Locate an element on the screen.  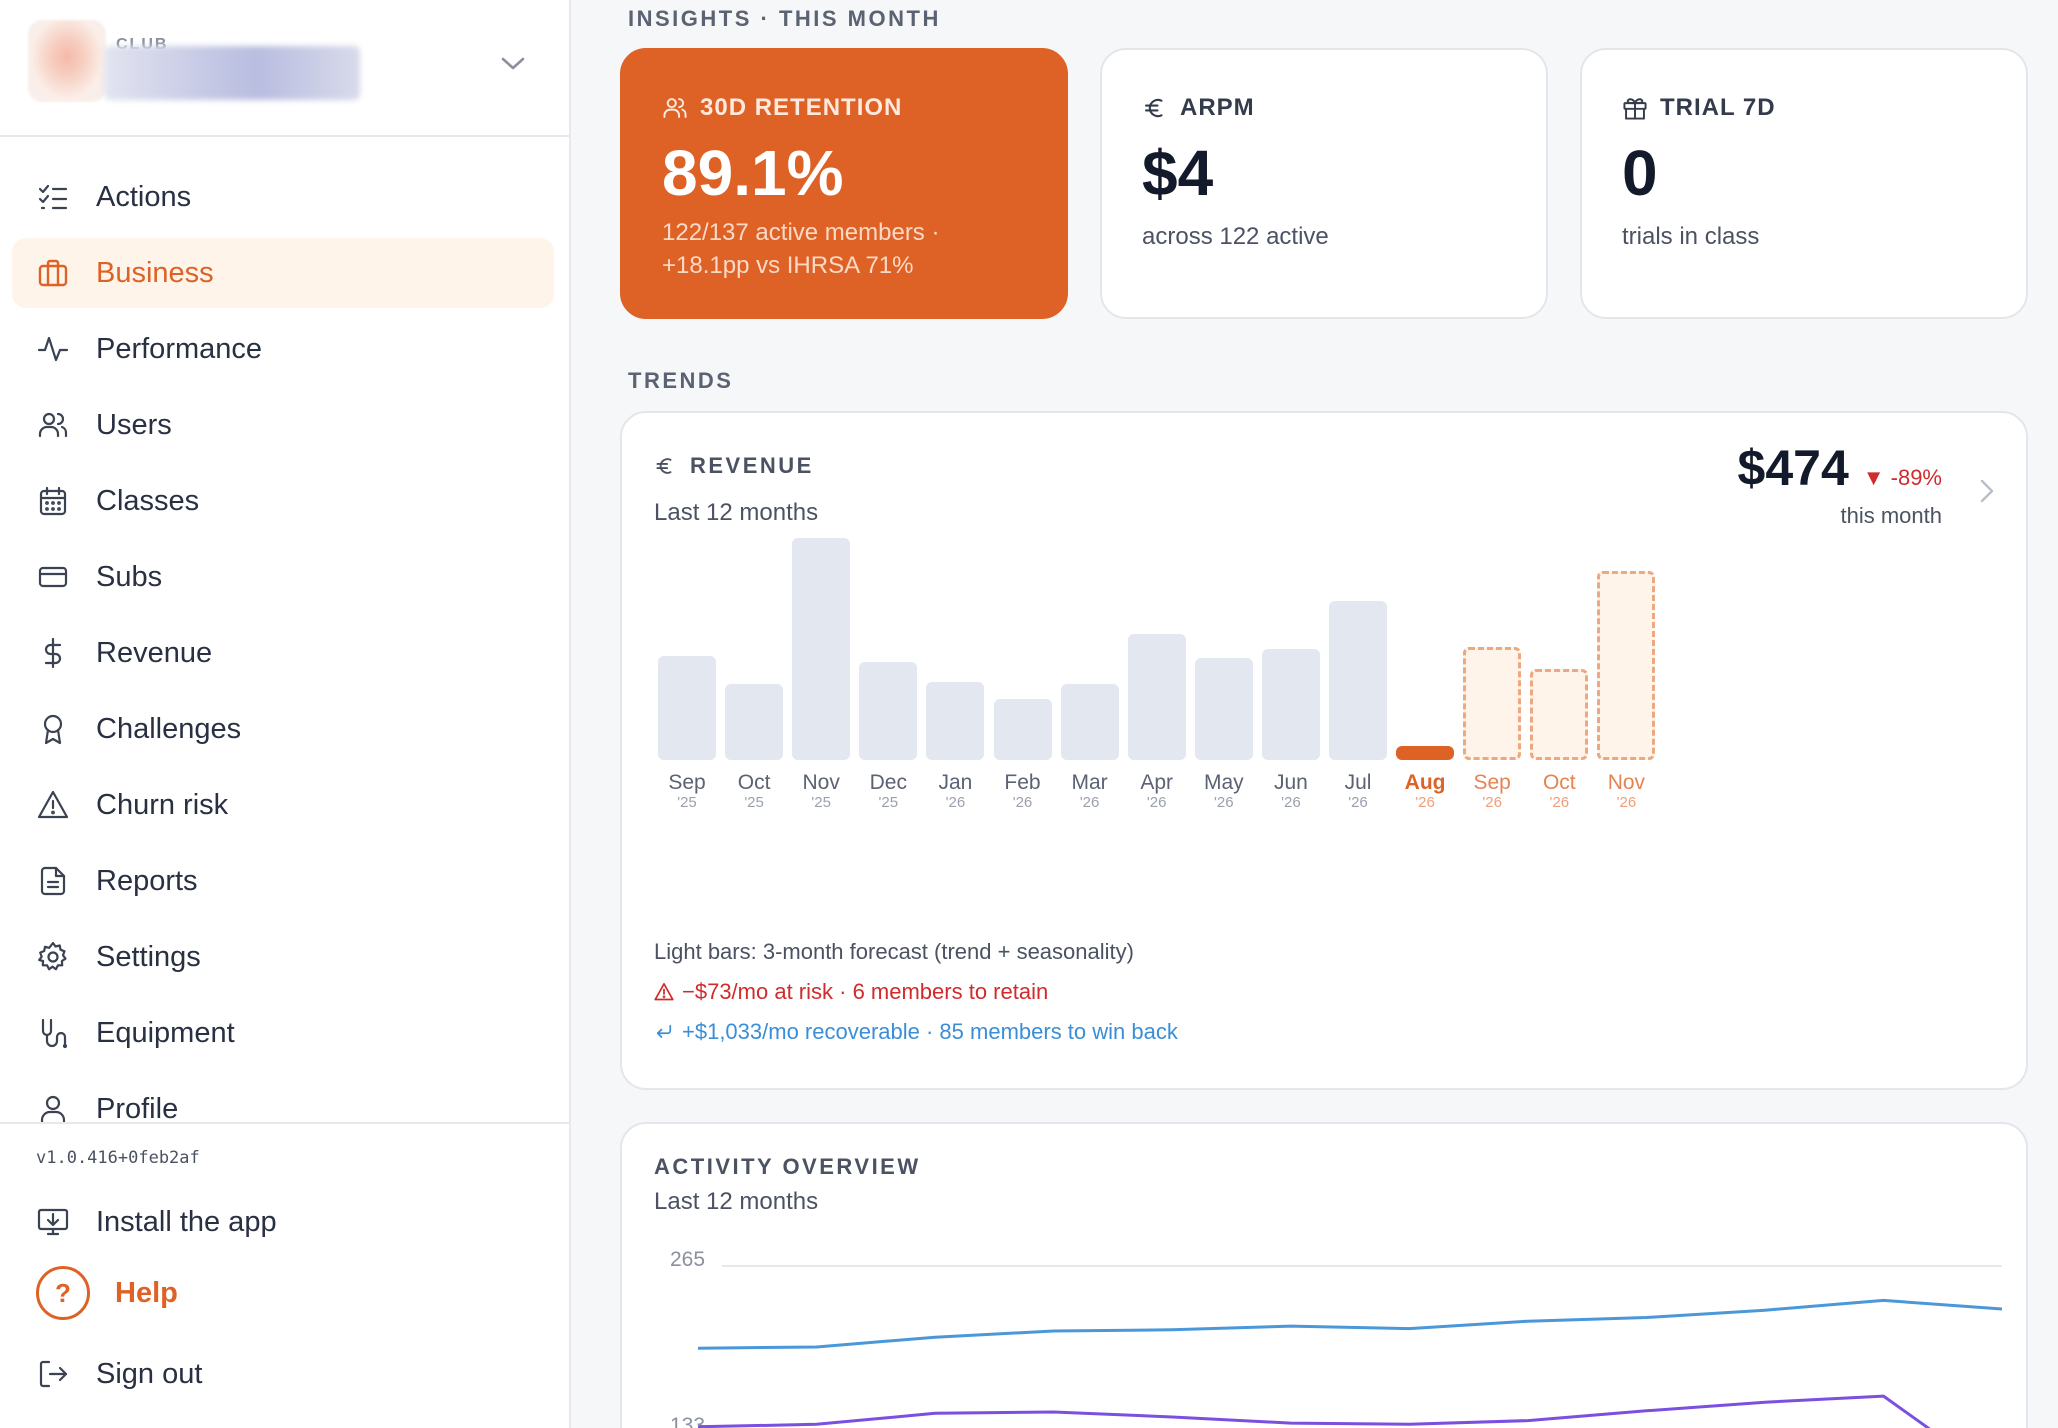
gift-icon is located at coordinates (1635, 109).